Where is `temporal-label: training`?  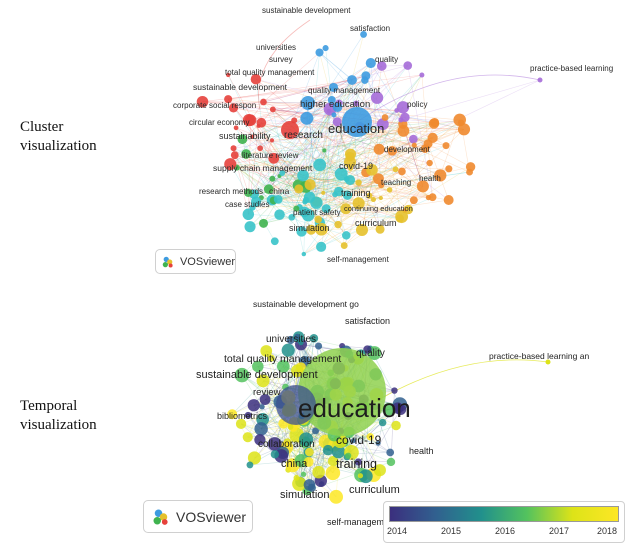
temporal-label: training is located at coordinates (356, 464).